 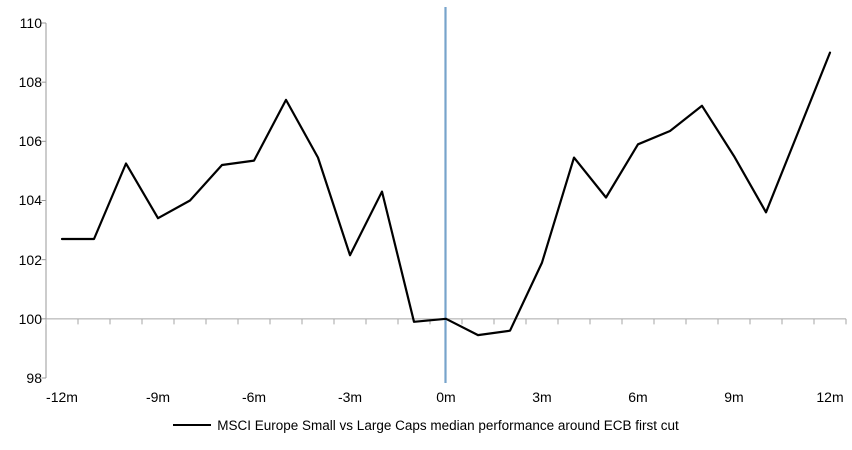 What do you see at coordinates (734, 397) in the screenshot?
I see `x-axis-tick-label: 9m` at bounding box center [734, 397].